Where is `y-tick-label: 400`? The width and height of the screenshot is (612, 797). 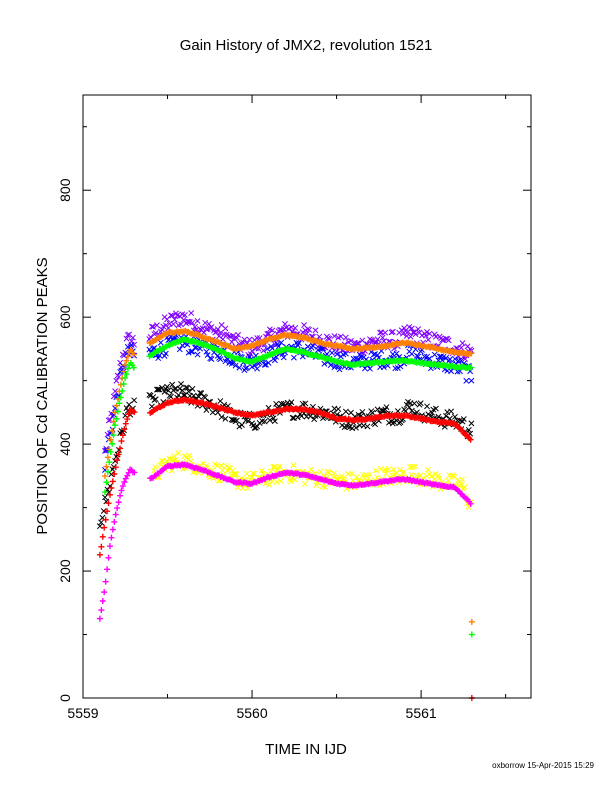 y-tick-label: 400 is located at coordinates (65, 444).